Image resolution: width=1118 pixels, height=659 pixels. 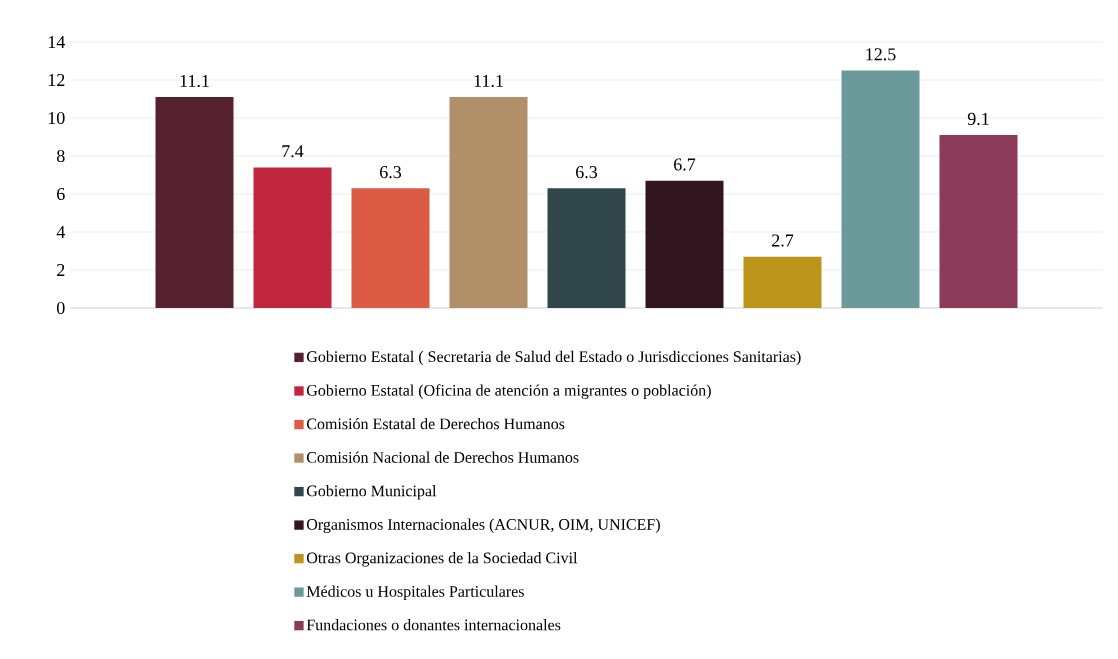 What do you see at coordinates (56, 80) in the screenshot?
I see `y-tick-label: 12` at bounding box center [56, 80].